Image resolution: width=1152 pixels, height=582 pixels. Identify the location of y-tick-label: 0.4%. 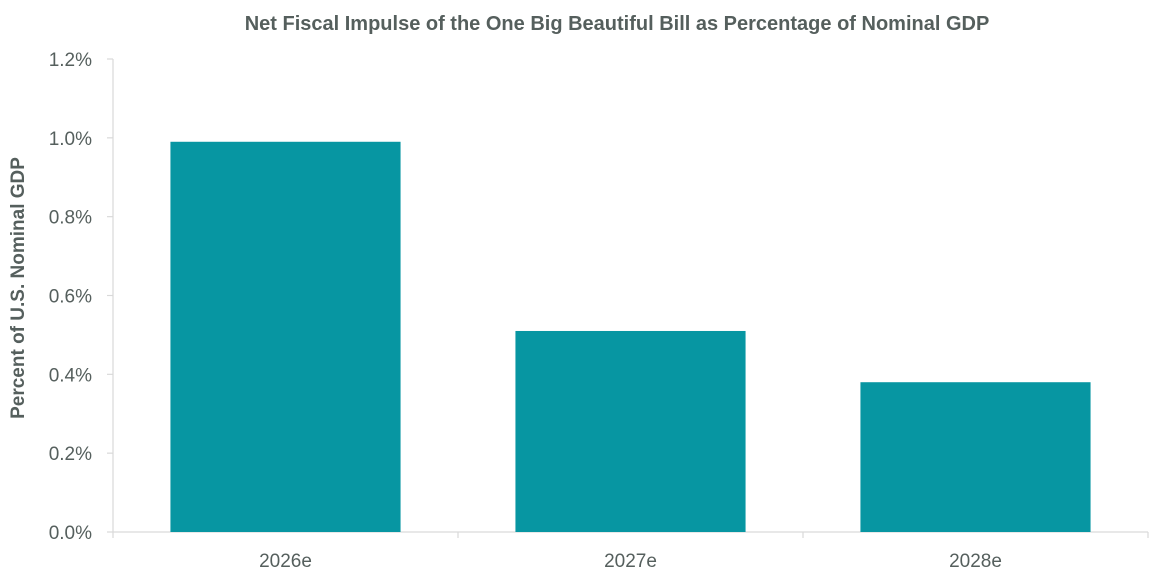
(70, 375).